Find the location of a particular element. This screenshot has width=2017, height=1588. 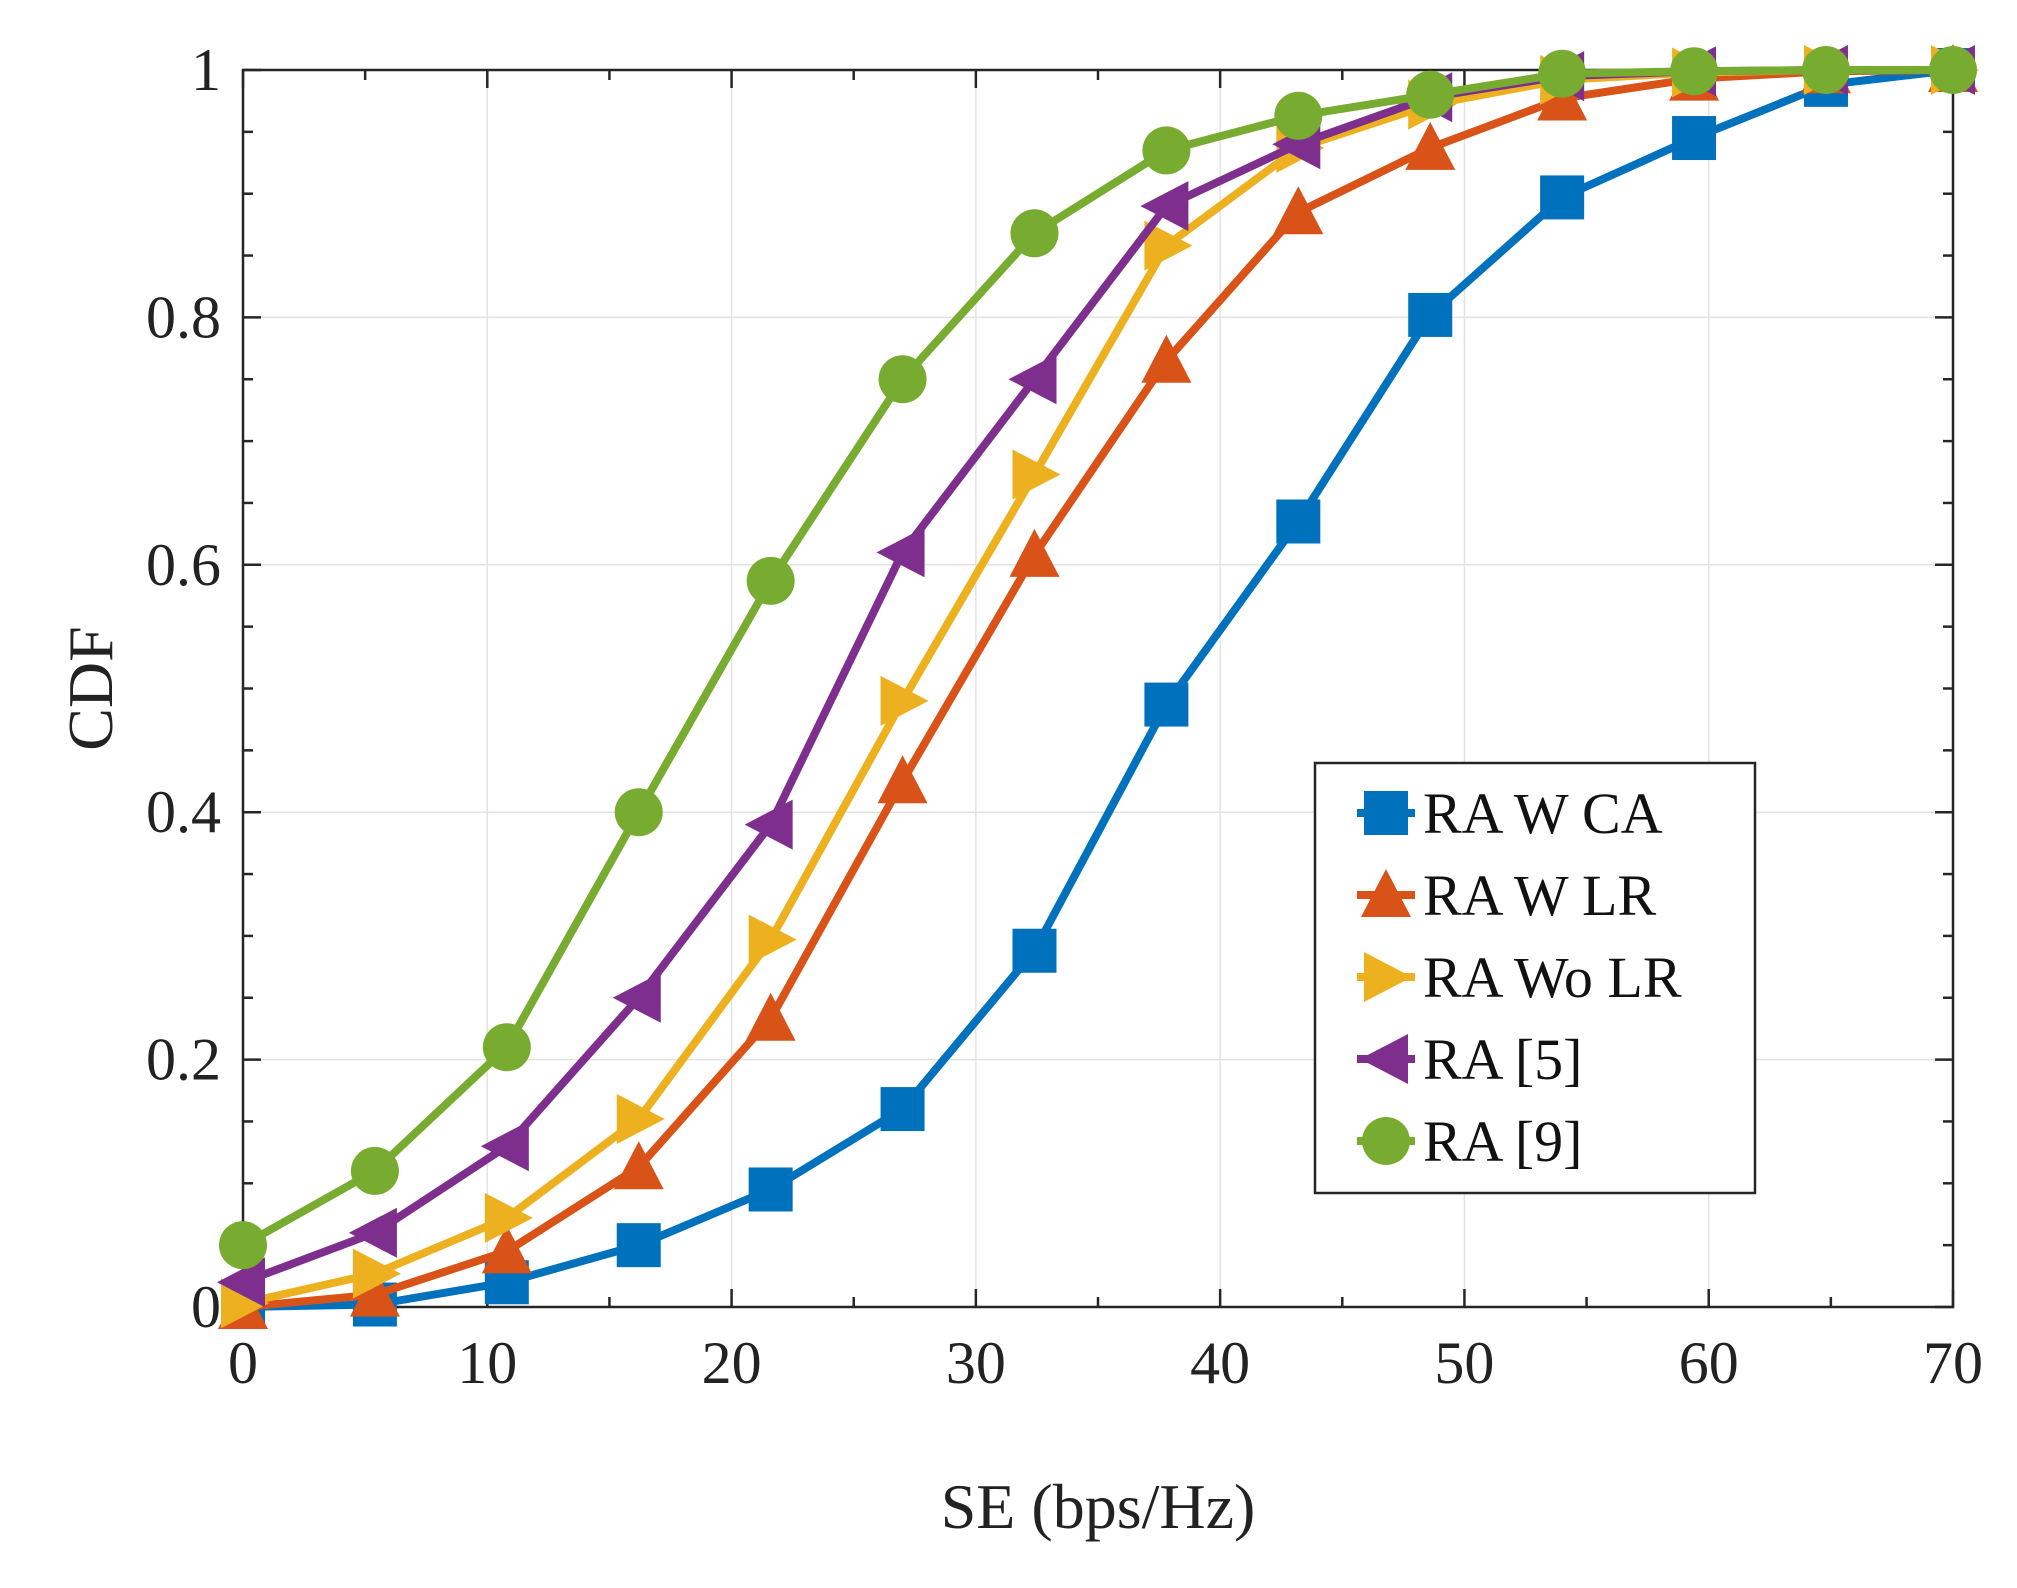

legend-item-ra-wo-lr: RA Wo LR is located at coordinates (1519, 977).